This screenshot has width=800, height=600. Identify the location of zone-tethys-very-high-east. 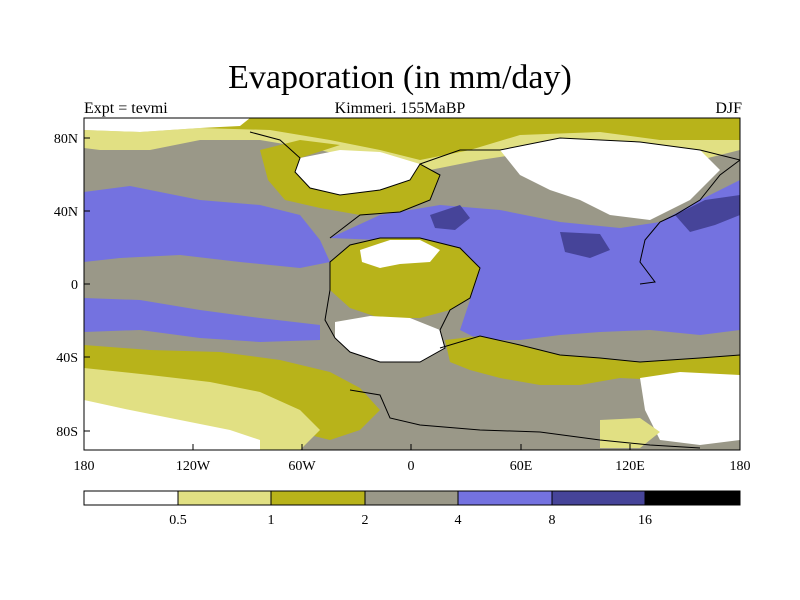
(585, 245).